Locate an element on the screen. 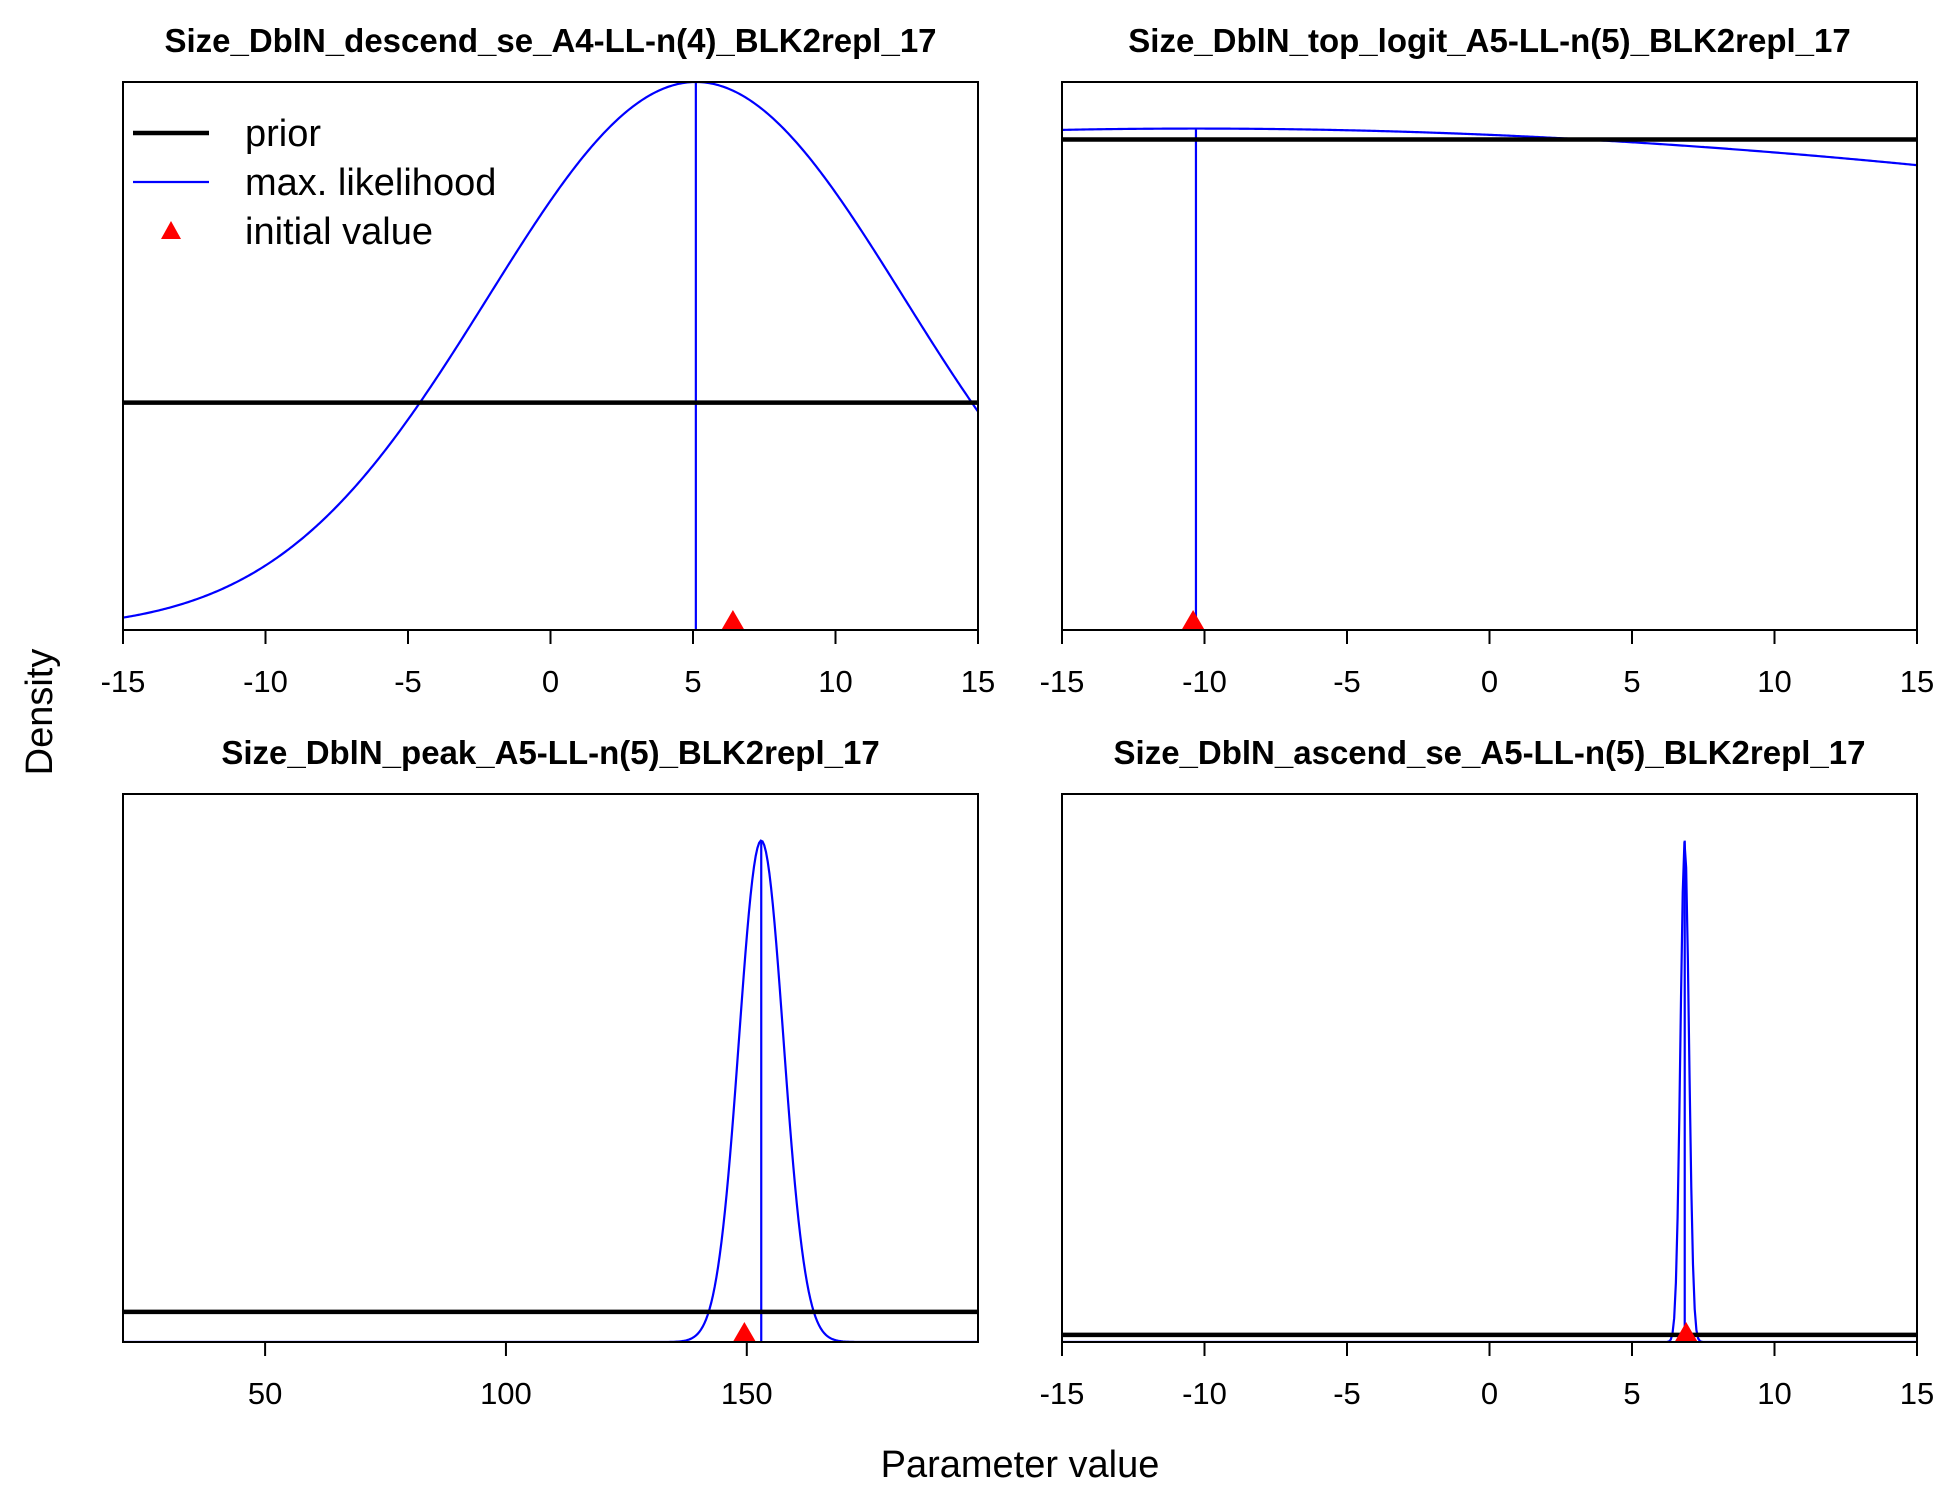 The image size is (1950, 1500). legend-item: max. likelihood is located at coordinates (314, 183).